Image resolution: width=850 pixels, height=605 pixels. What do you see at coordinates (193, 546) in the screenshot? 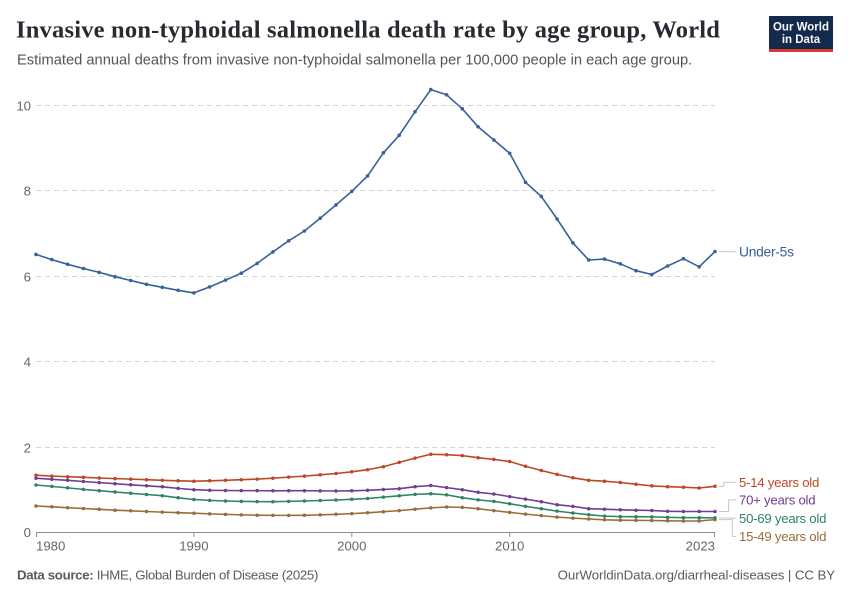
I see `svg-text: 1990` at bounding box center [193, 546].